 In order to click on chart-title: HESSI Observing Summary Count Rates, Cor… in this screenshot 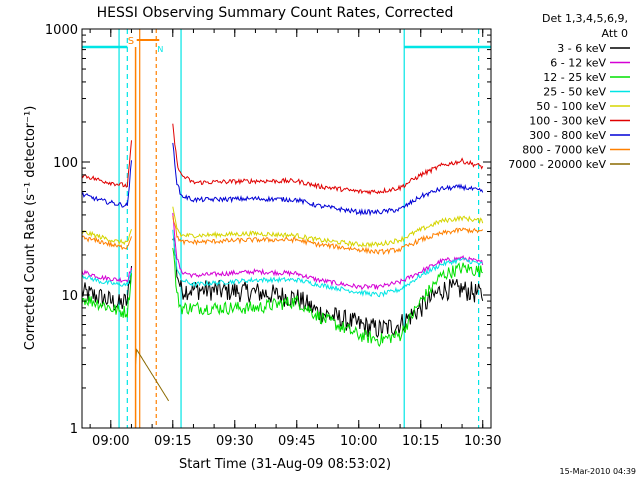, I will do `click(275, 13)`.